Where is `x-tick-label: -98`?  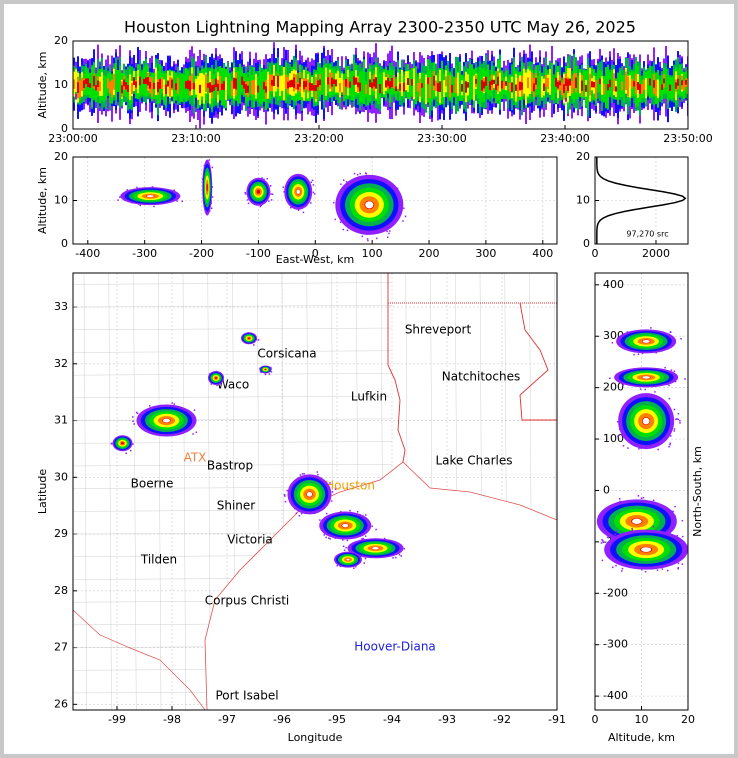 x-tick-label: -98 is located at coordinates (172, 719).